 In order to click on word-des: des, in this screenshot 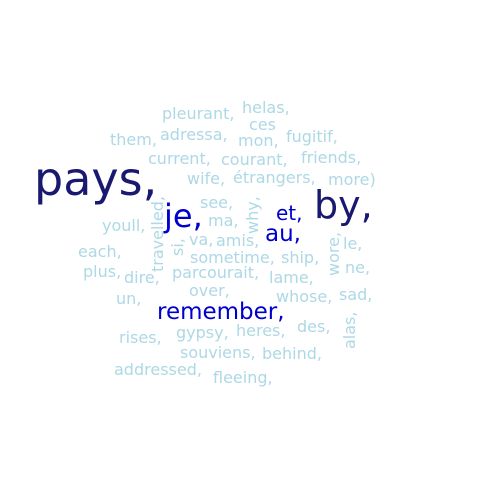, I will do `click(314, 326)`.